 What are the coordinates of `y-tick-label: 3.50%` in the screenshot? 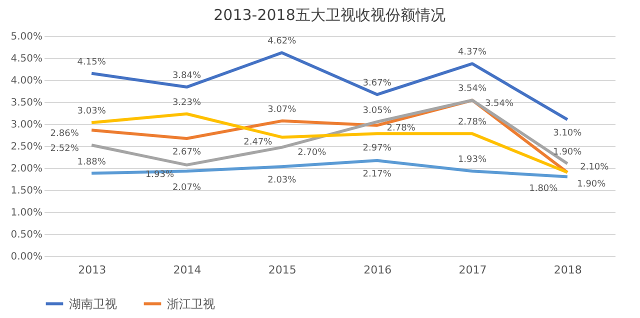 It's located at (26, 103).